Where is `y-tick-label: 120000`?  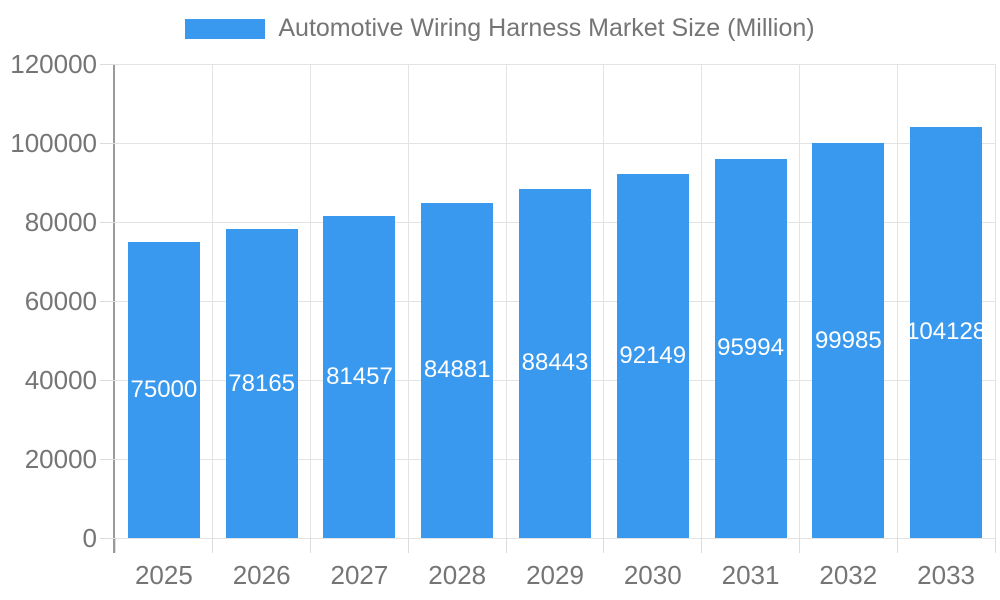
y-tick-label: 120000 is located at coordinates (53, 64).